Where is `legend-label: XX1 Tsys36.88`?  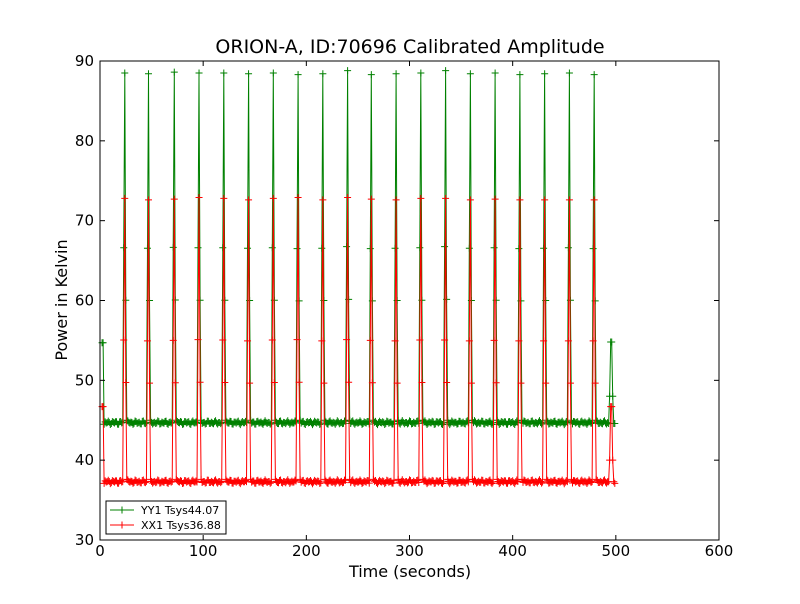
legend-label: XX1 Tsys36.88 is located at coordinates (181, 525).